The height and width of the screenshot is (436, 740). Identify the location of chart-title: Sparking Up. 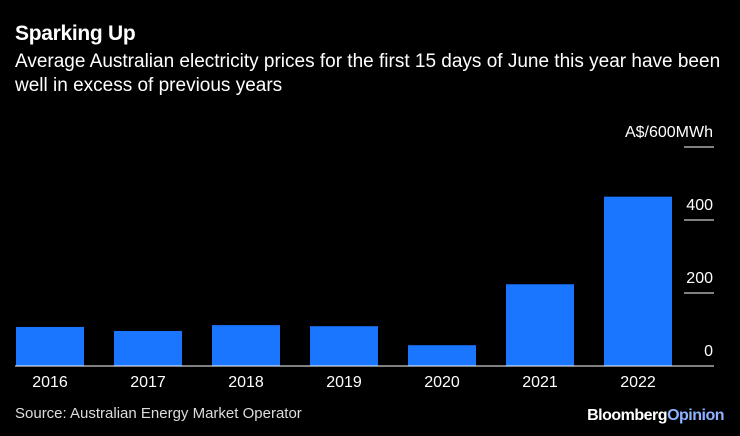
(75, 33).